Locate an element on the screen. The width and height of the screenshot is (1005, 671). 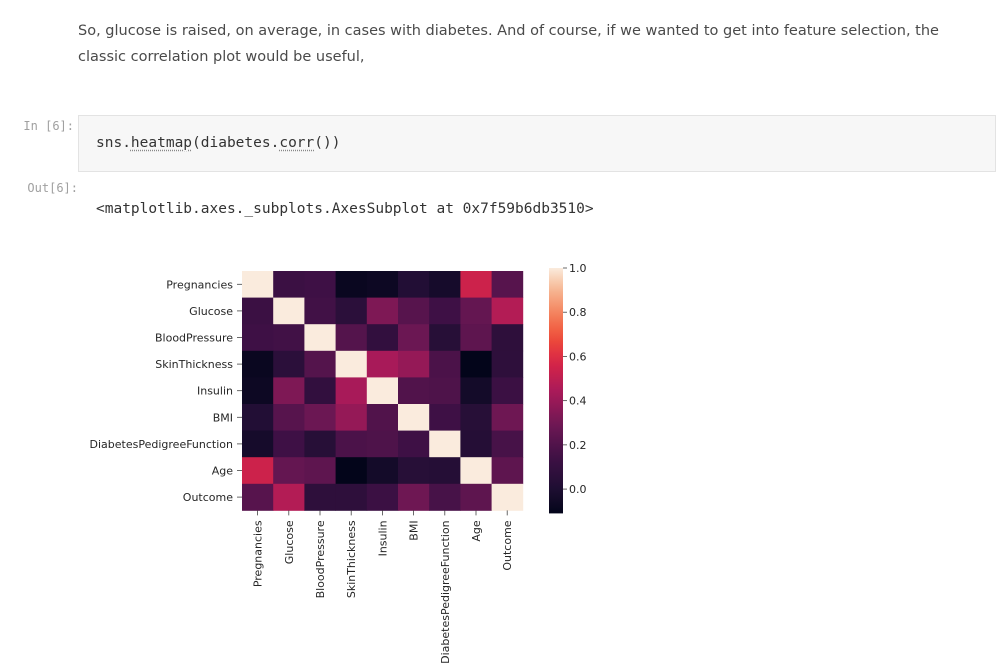
y-tick-label: Pregnancies is located at coordinates (199, 284).